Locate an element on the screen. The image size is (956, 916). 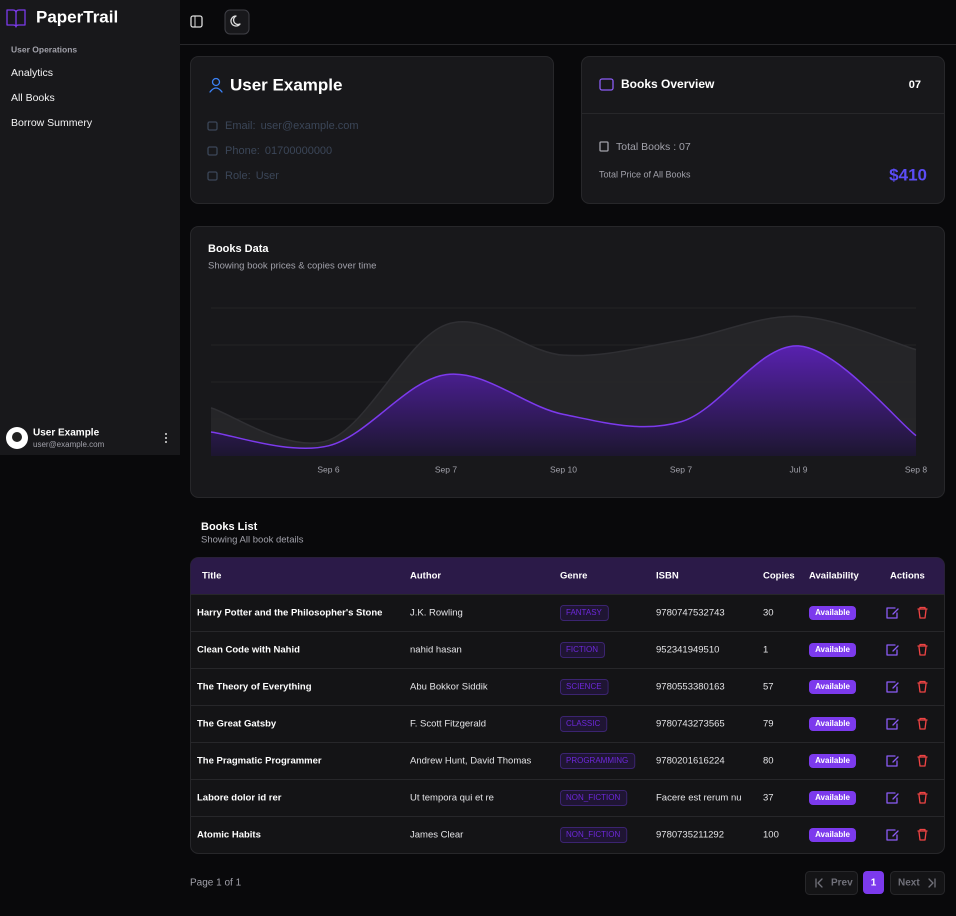
profile-name: User Example is located at coordinates (286, 84).